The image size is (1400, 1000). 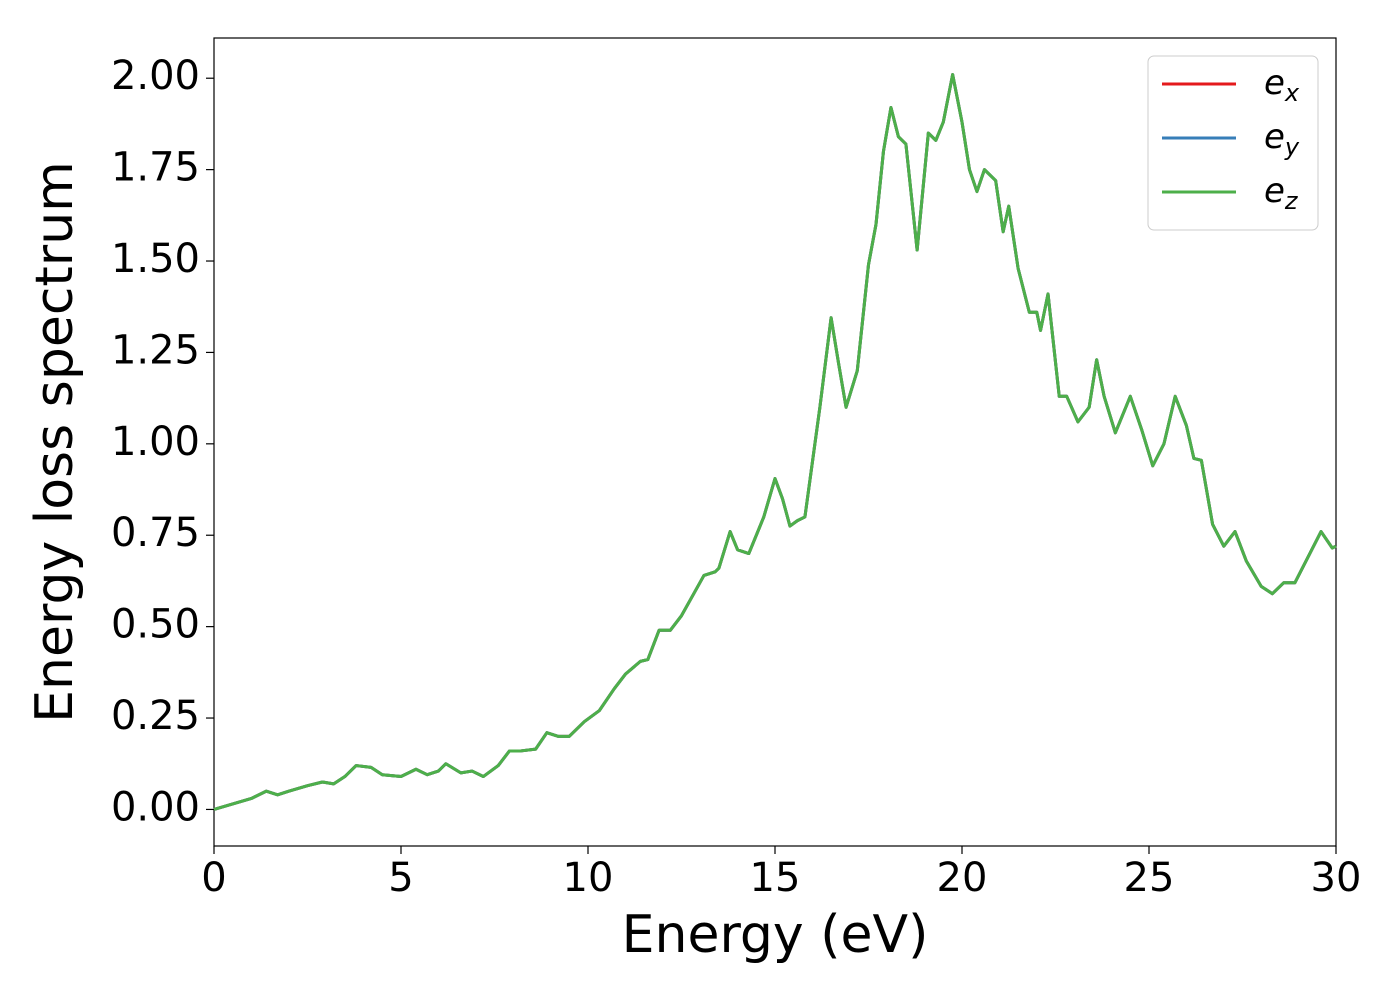 I want to click on x-tick-label: 20, so click(x=962, y=878).